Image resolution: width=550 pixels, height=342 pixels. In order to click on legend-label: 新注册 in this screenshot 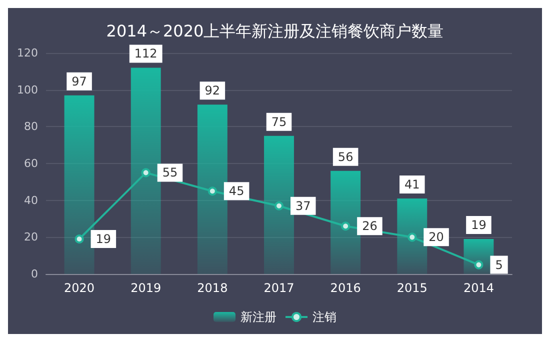, I will do `click(258, 317)`.